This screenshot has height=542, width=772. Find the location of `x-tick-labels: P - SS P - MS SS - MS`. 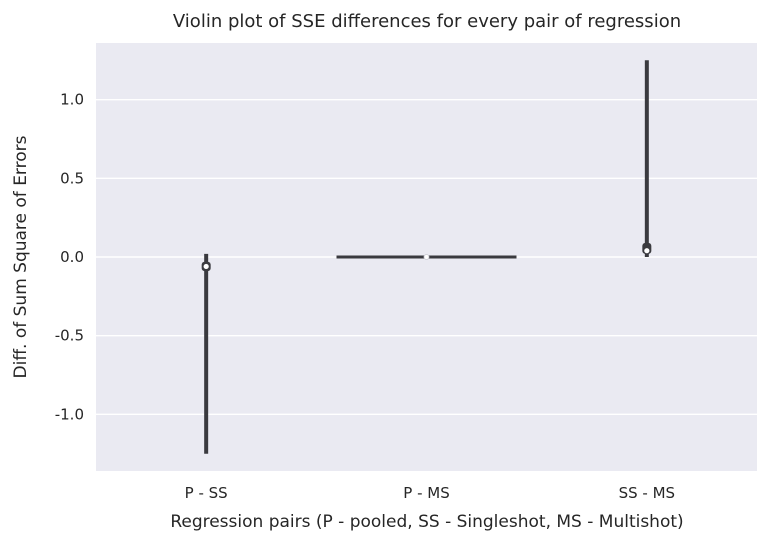

x-tick-labels: P - SS P - MS SS - MS is located at coordinates (430, 493).